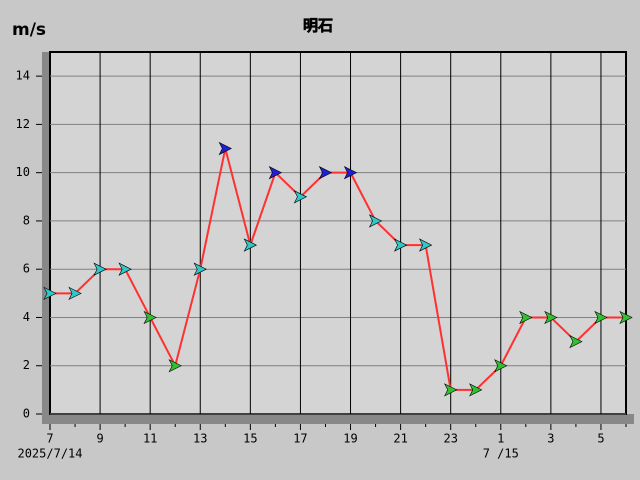  I want to click on x-tick-label: 13, so click(200, 439).